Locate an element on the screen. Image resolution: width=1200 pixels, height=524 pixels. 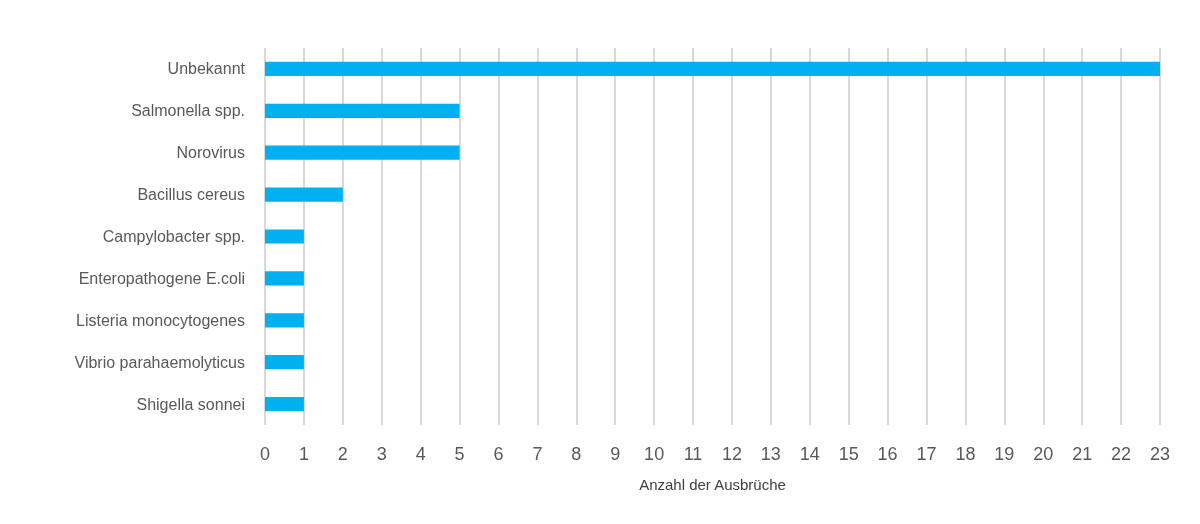
x-tick-label: 15 is located at coordinates (848, 454).